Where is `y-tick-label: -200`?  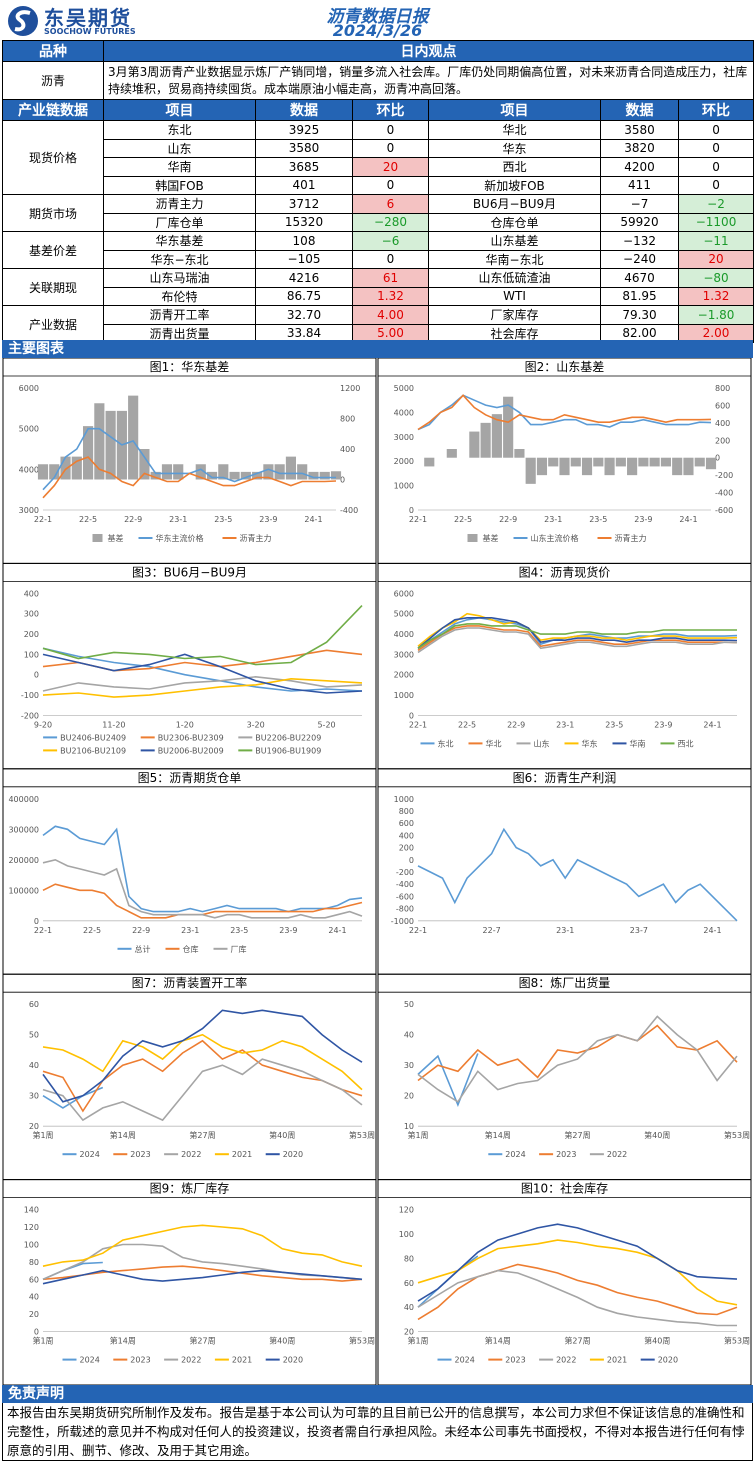 y-tick-label: -200 is located at coordinates (30, 715).